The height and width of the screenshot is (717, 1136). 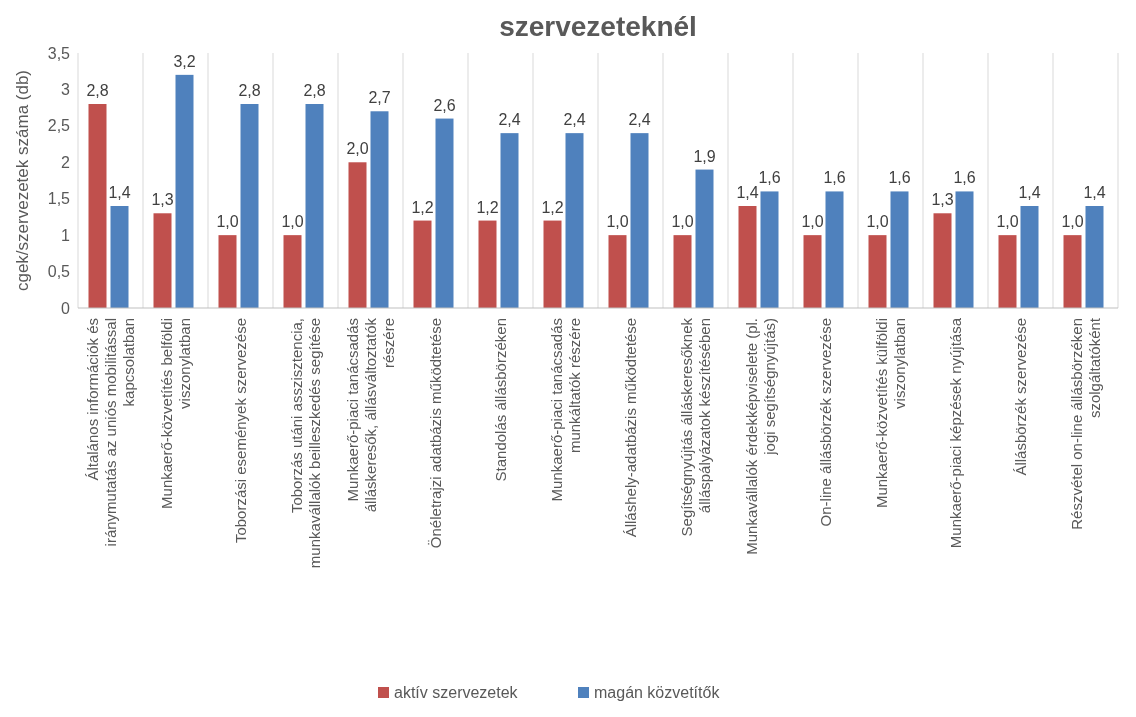 I want to click on legend-label: aktív szervezetek, so click(x=456, y=692).